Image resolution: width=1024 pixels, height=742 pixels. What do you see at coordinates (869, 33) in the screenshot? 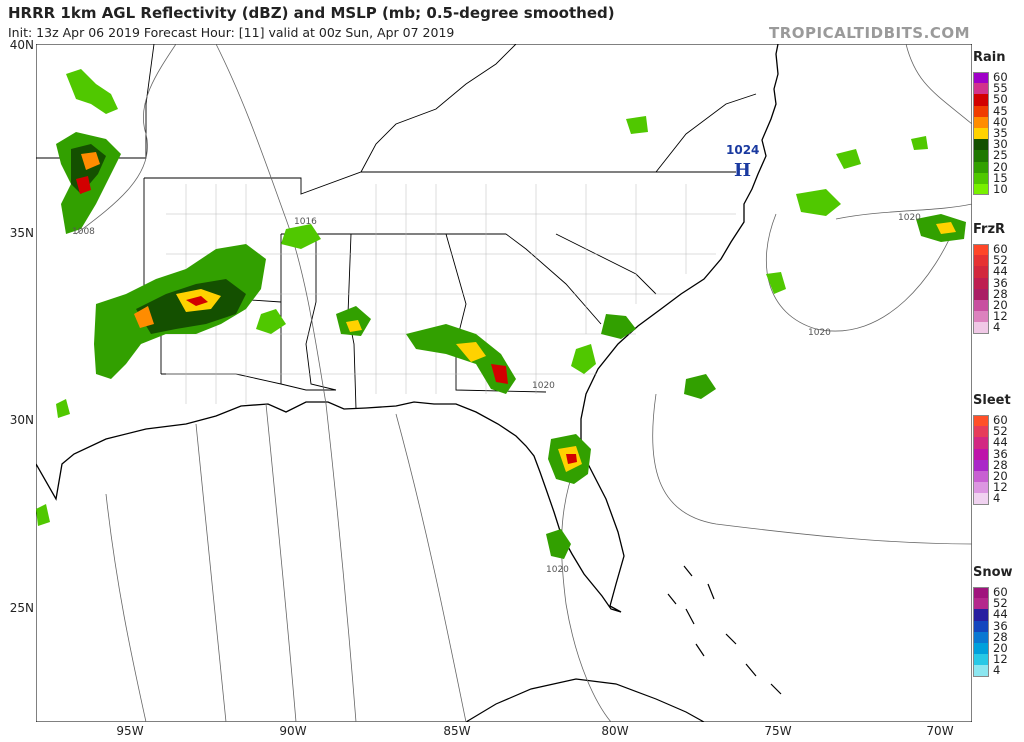
I see `site-credit: TROPICALTIDBITS.COM` at bounding box center [869, 33].